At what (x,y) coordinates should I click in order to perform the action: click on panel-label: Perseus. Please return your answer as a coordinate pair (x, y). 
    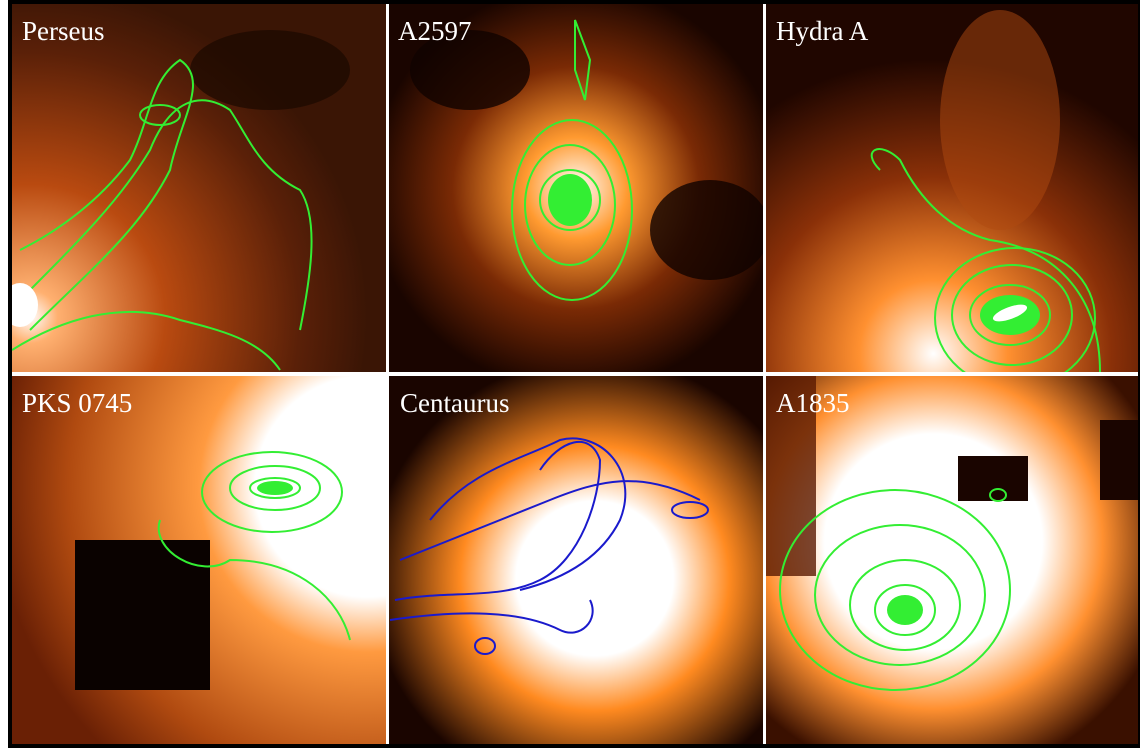
    Looking at the image, I should click on (63, 31).